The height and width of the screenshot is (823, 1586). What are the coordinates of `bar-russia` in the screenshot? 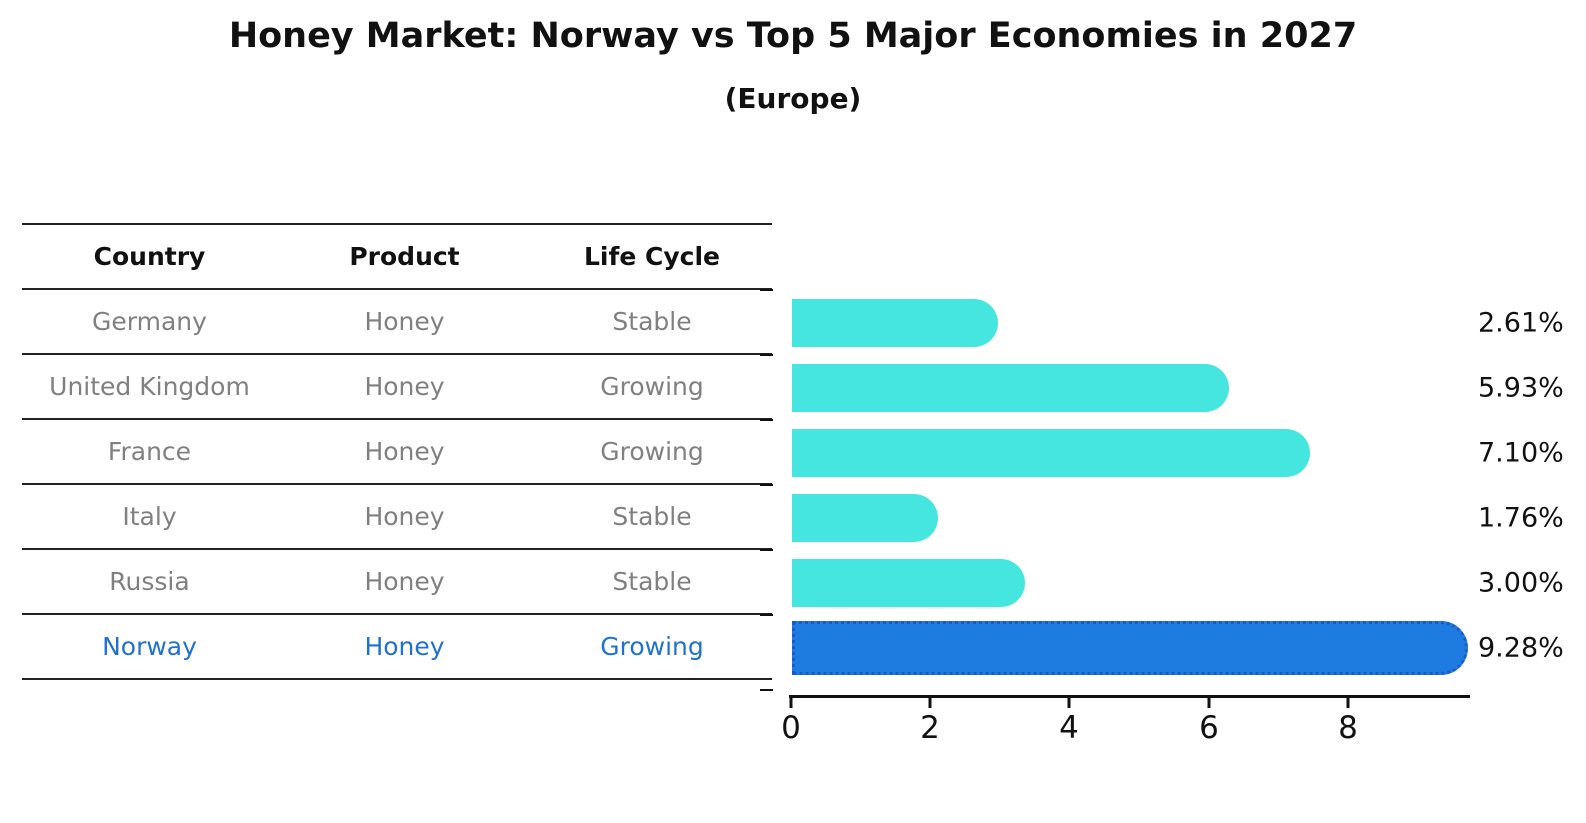 It's located at (908, 583).